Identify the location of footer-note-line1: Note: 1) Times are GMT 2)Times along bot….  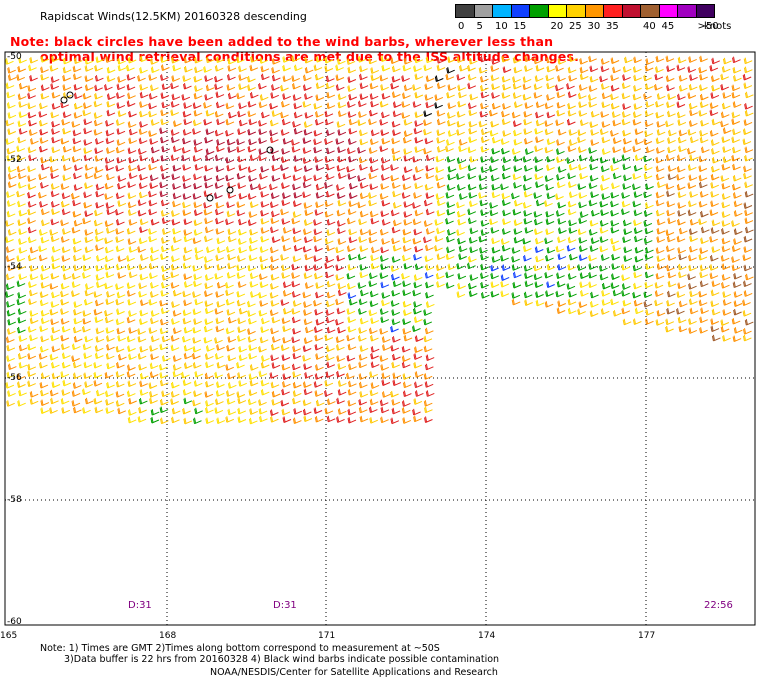
(240, 648).